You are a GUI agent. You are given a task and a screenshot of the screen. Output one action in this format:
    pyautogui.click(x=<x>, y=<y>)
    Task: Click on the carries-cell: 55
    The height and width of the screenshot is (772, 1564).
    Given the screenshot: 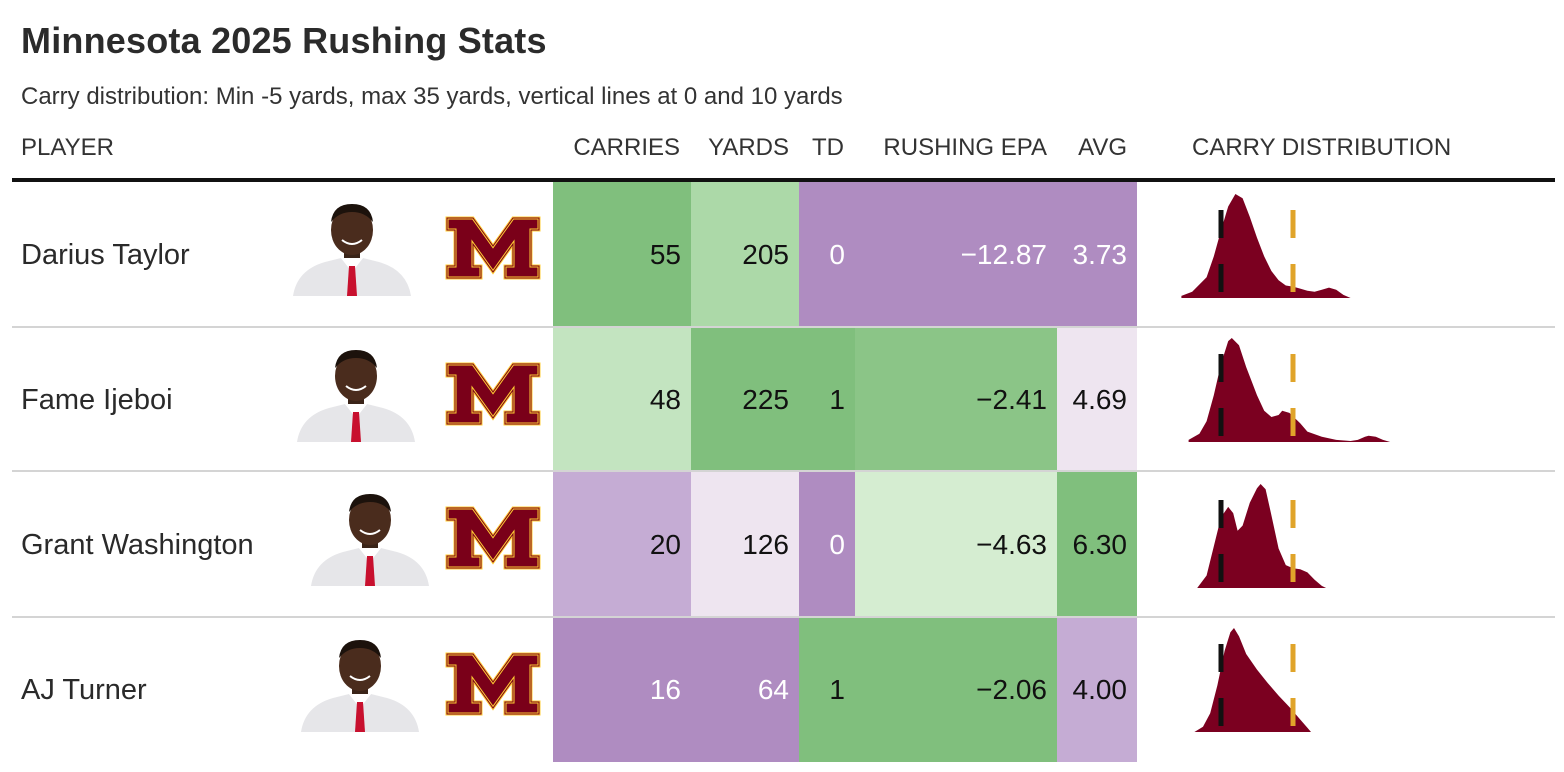 What is the action you would take?
    pyautogui.click(x=622, y=255)
    